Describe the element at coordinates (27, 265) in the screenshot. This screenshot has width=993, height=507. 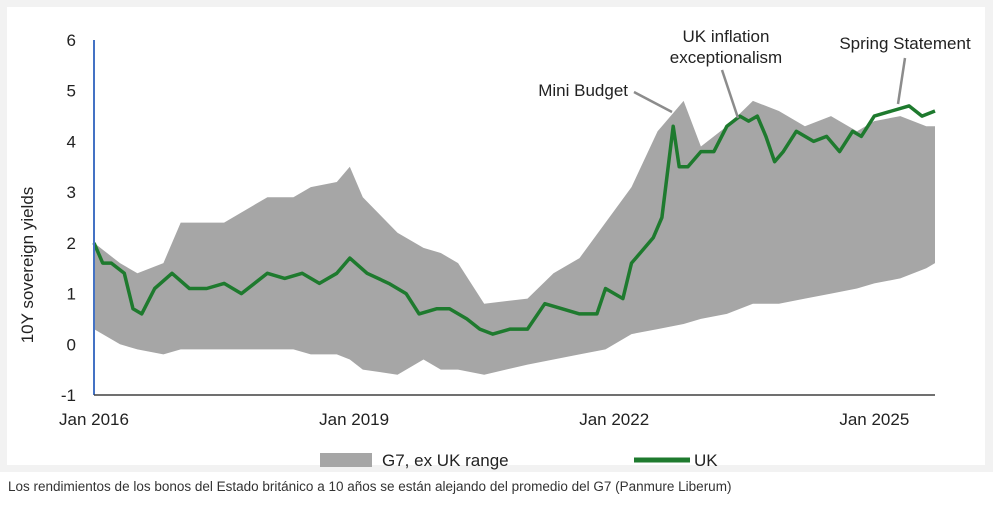
I see `y-axis-label: 10Y sovereign yields` at that location.